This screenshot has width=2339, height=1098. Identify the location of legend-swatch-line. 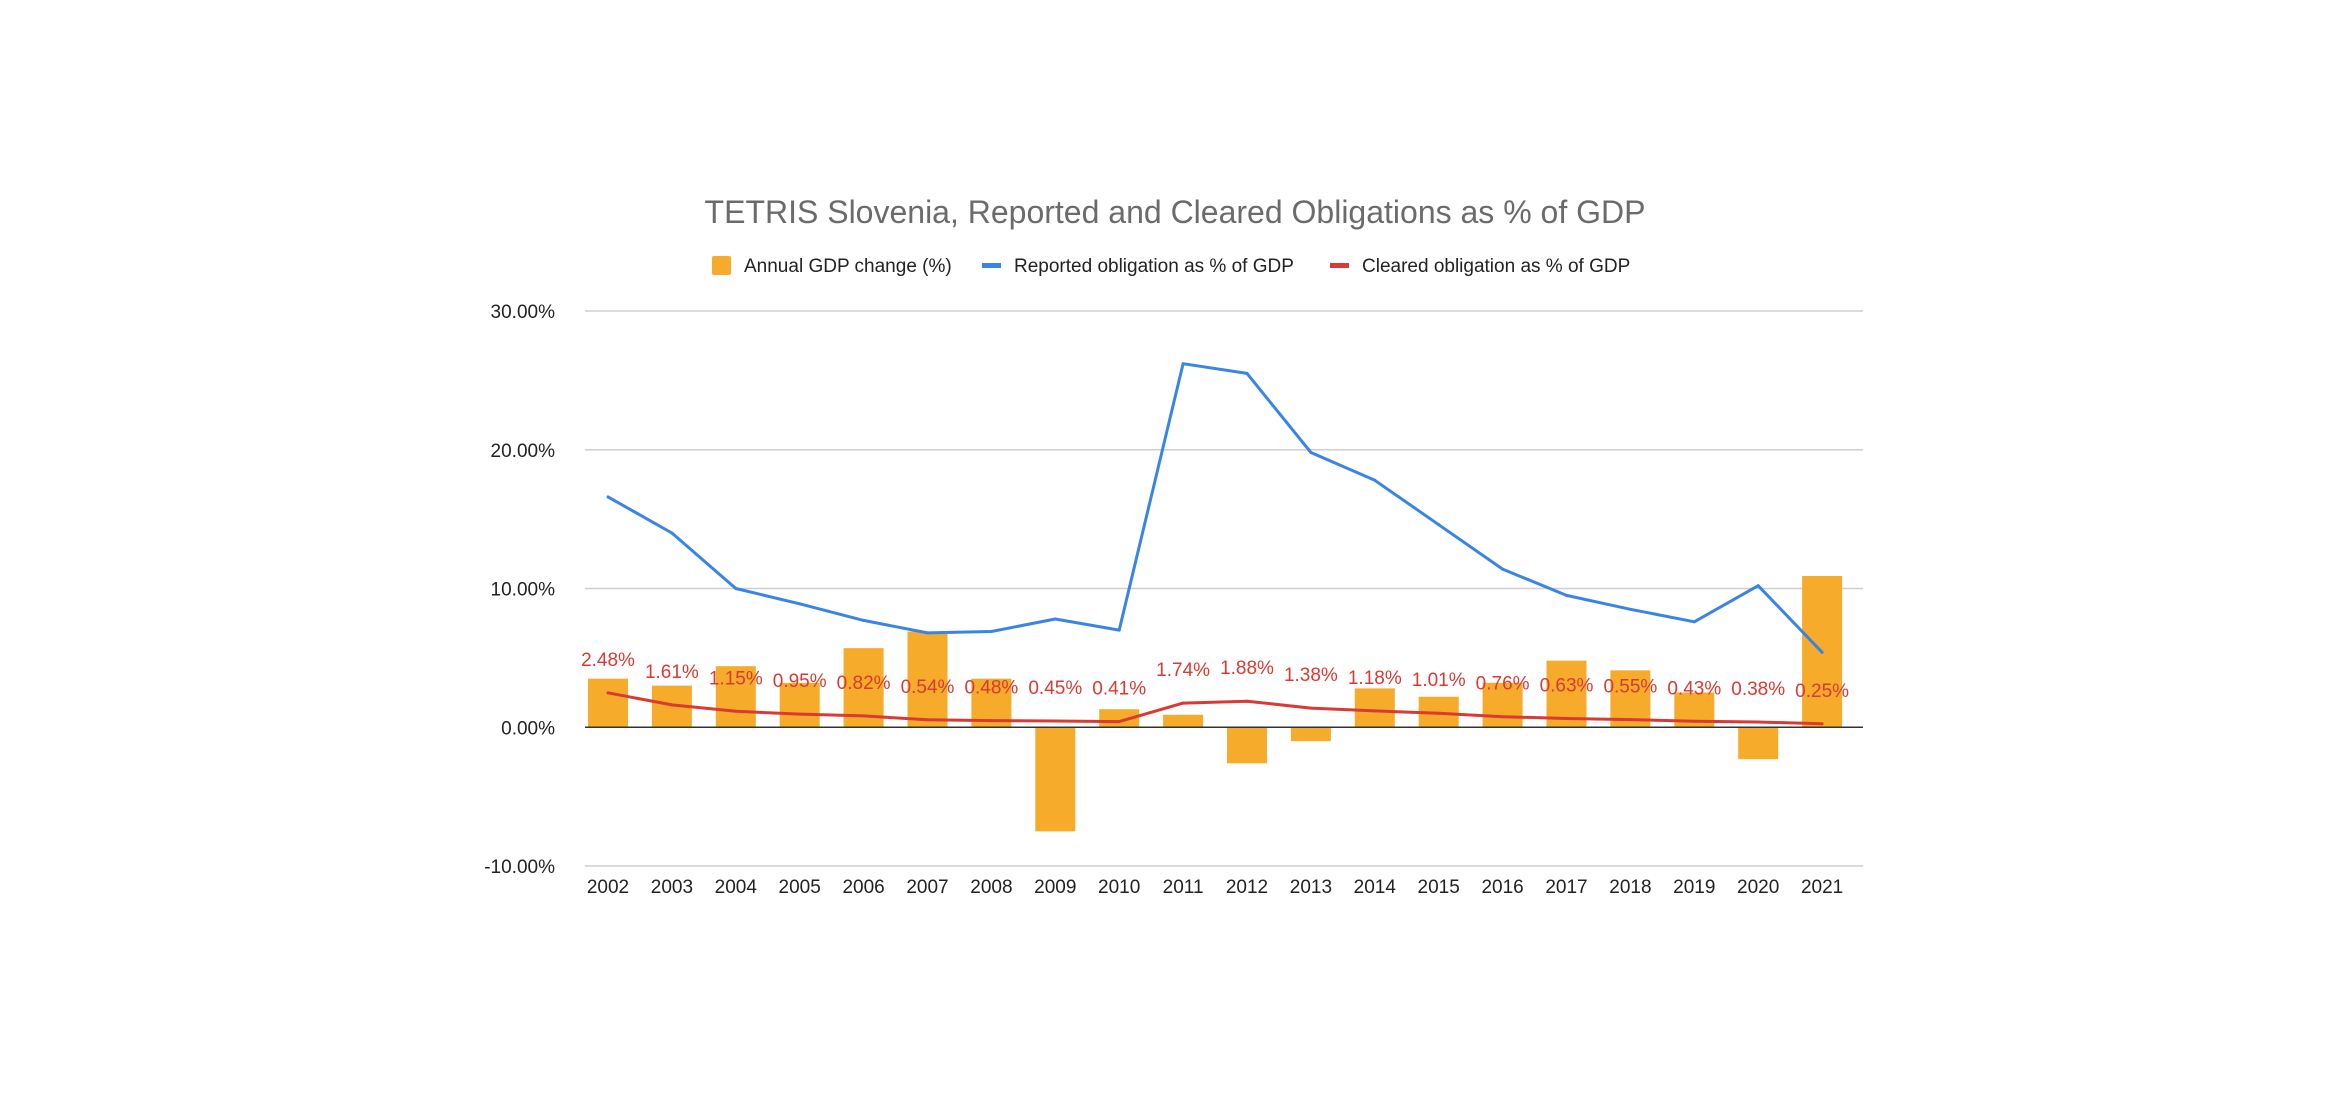
(991, 265).